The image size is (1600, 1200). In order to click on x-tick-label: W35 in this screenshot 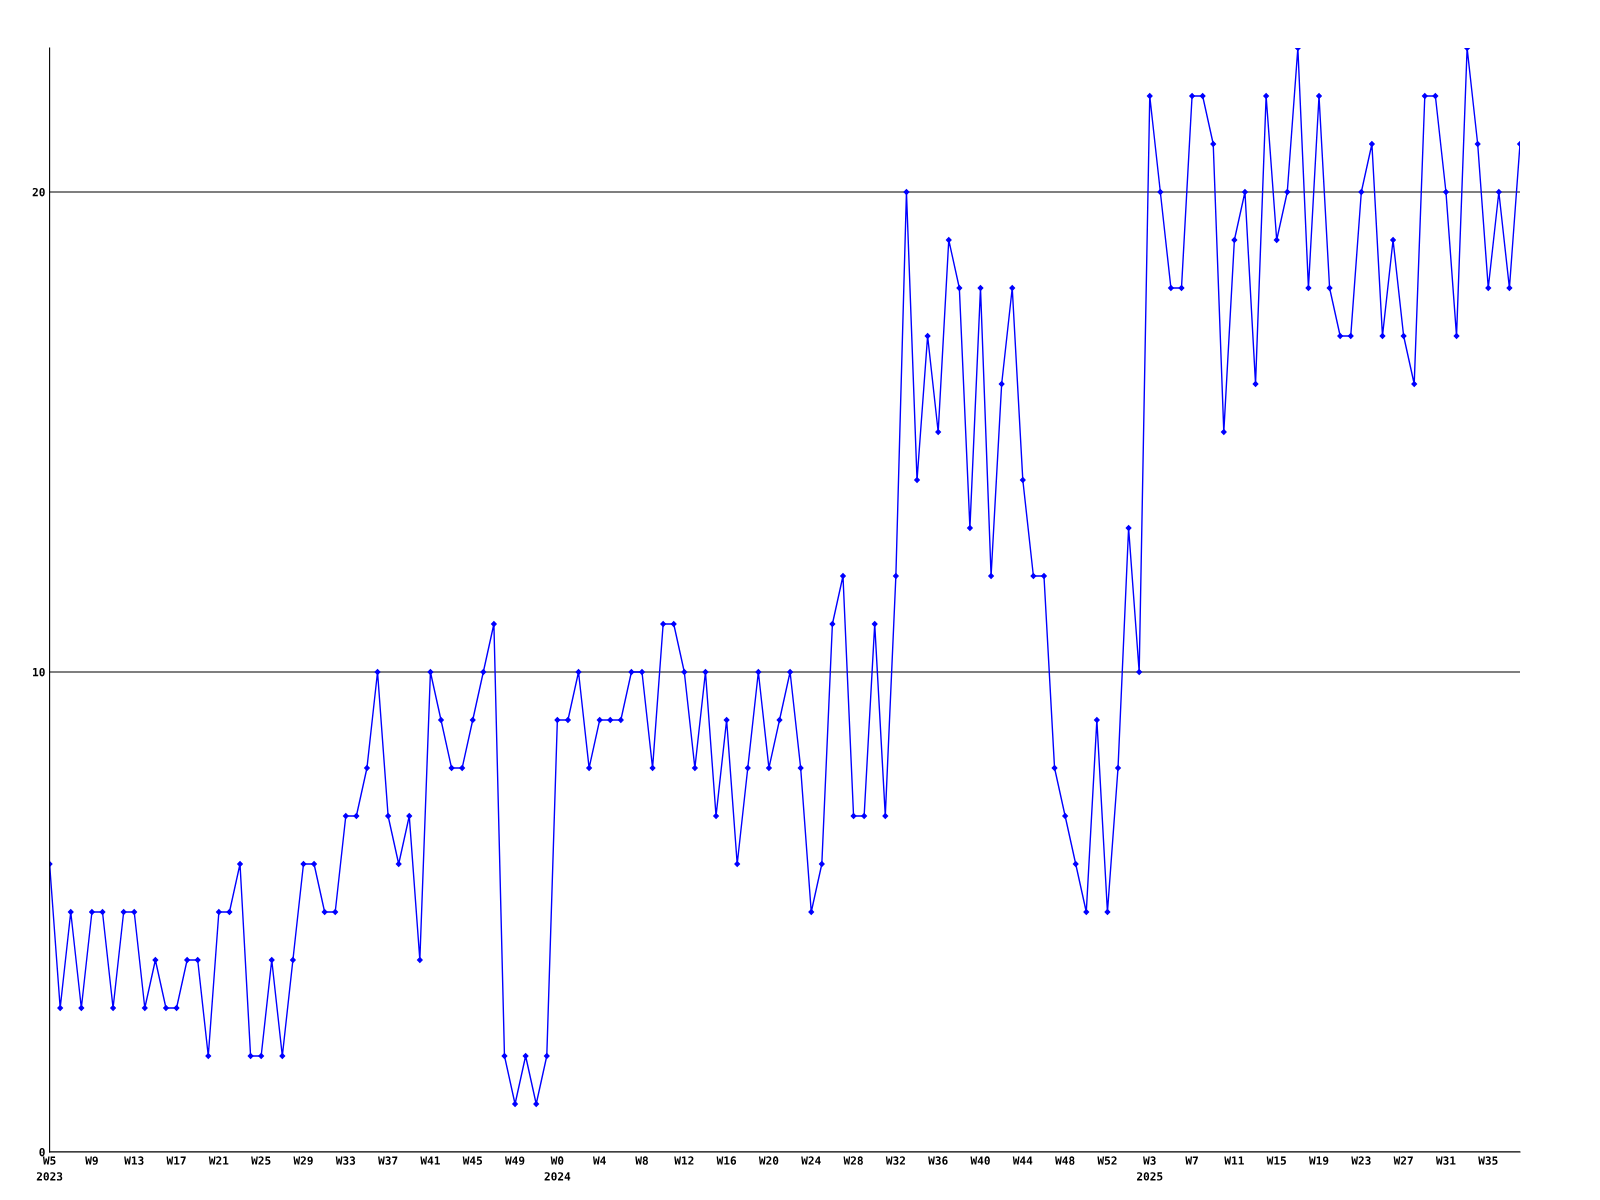, I will do `click(1488, 1160)`.